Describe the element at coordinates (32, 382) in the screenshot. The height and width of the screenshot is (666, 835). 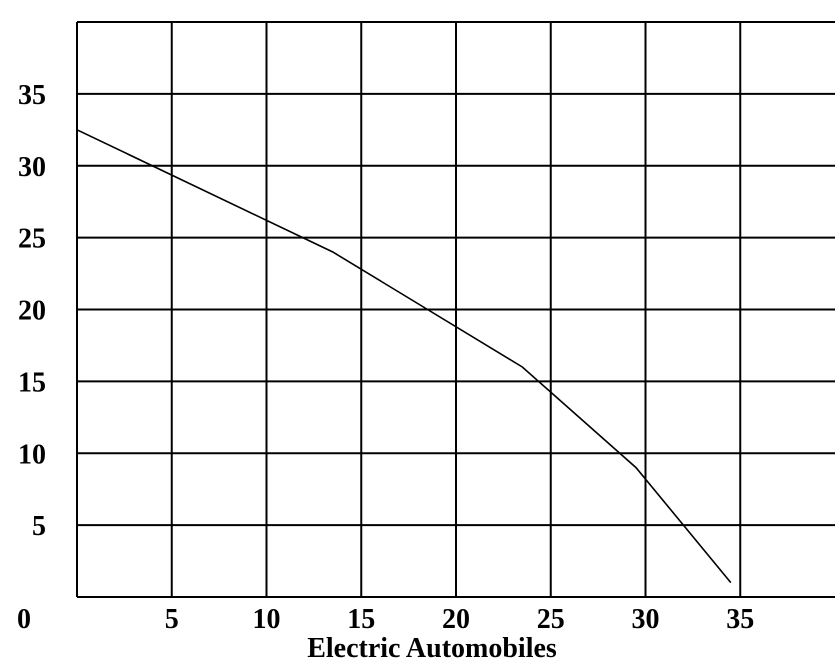
I see `y-tick-label: 15` at that location.